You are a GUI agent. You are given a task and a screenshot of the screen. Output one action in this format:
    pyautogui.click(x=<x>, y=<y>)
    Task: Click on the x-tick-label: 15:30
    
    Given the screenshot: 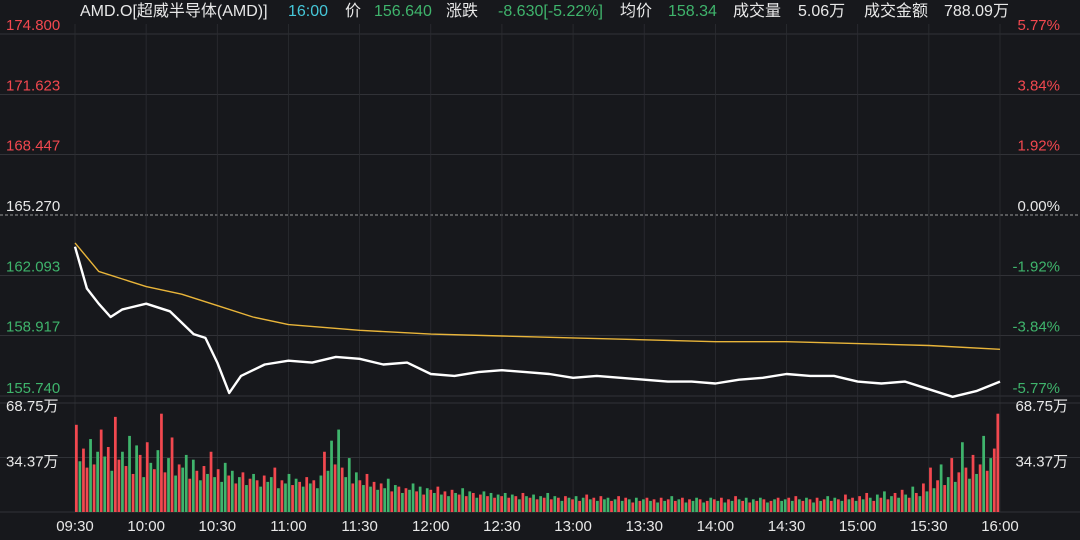 What is the action you would take?
    pyautogui.click(x=929, y=526)
    